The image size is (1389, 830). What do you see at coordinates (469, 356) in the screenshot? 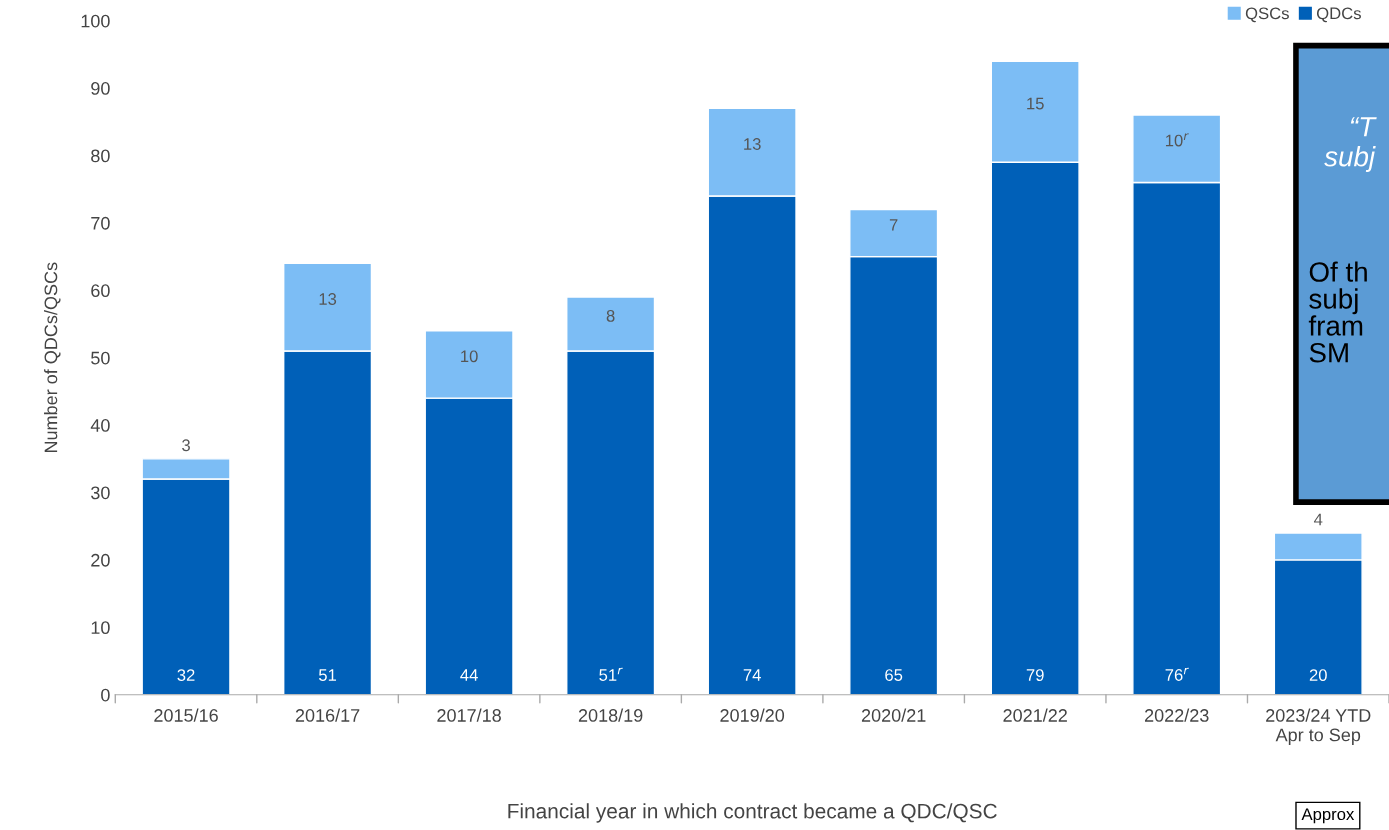
I see `data-label: 10` at bounding box center [469, 356].